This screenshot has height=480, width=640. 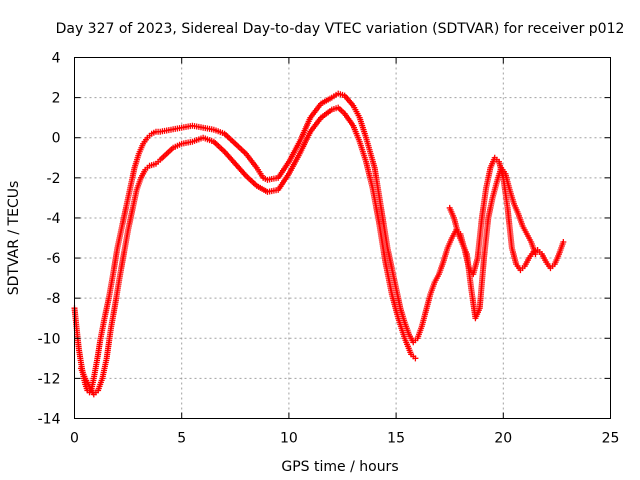 I want to click on y-tick-label: -2, so click(x=54, y=179).